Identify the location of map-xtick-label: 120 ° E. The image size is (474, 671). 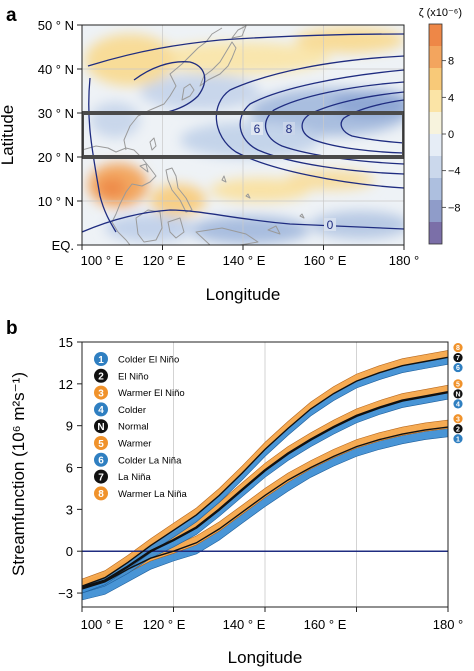
(164, 260).